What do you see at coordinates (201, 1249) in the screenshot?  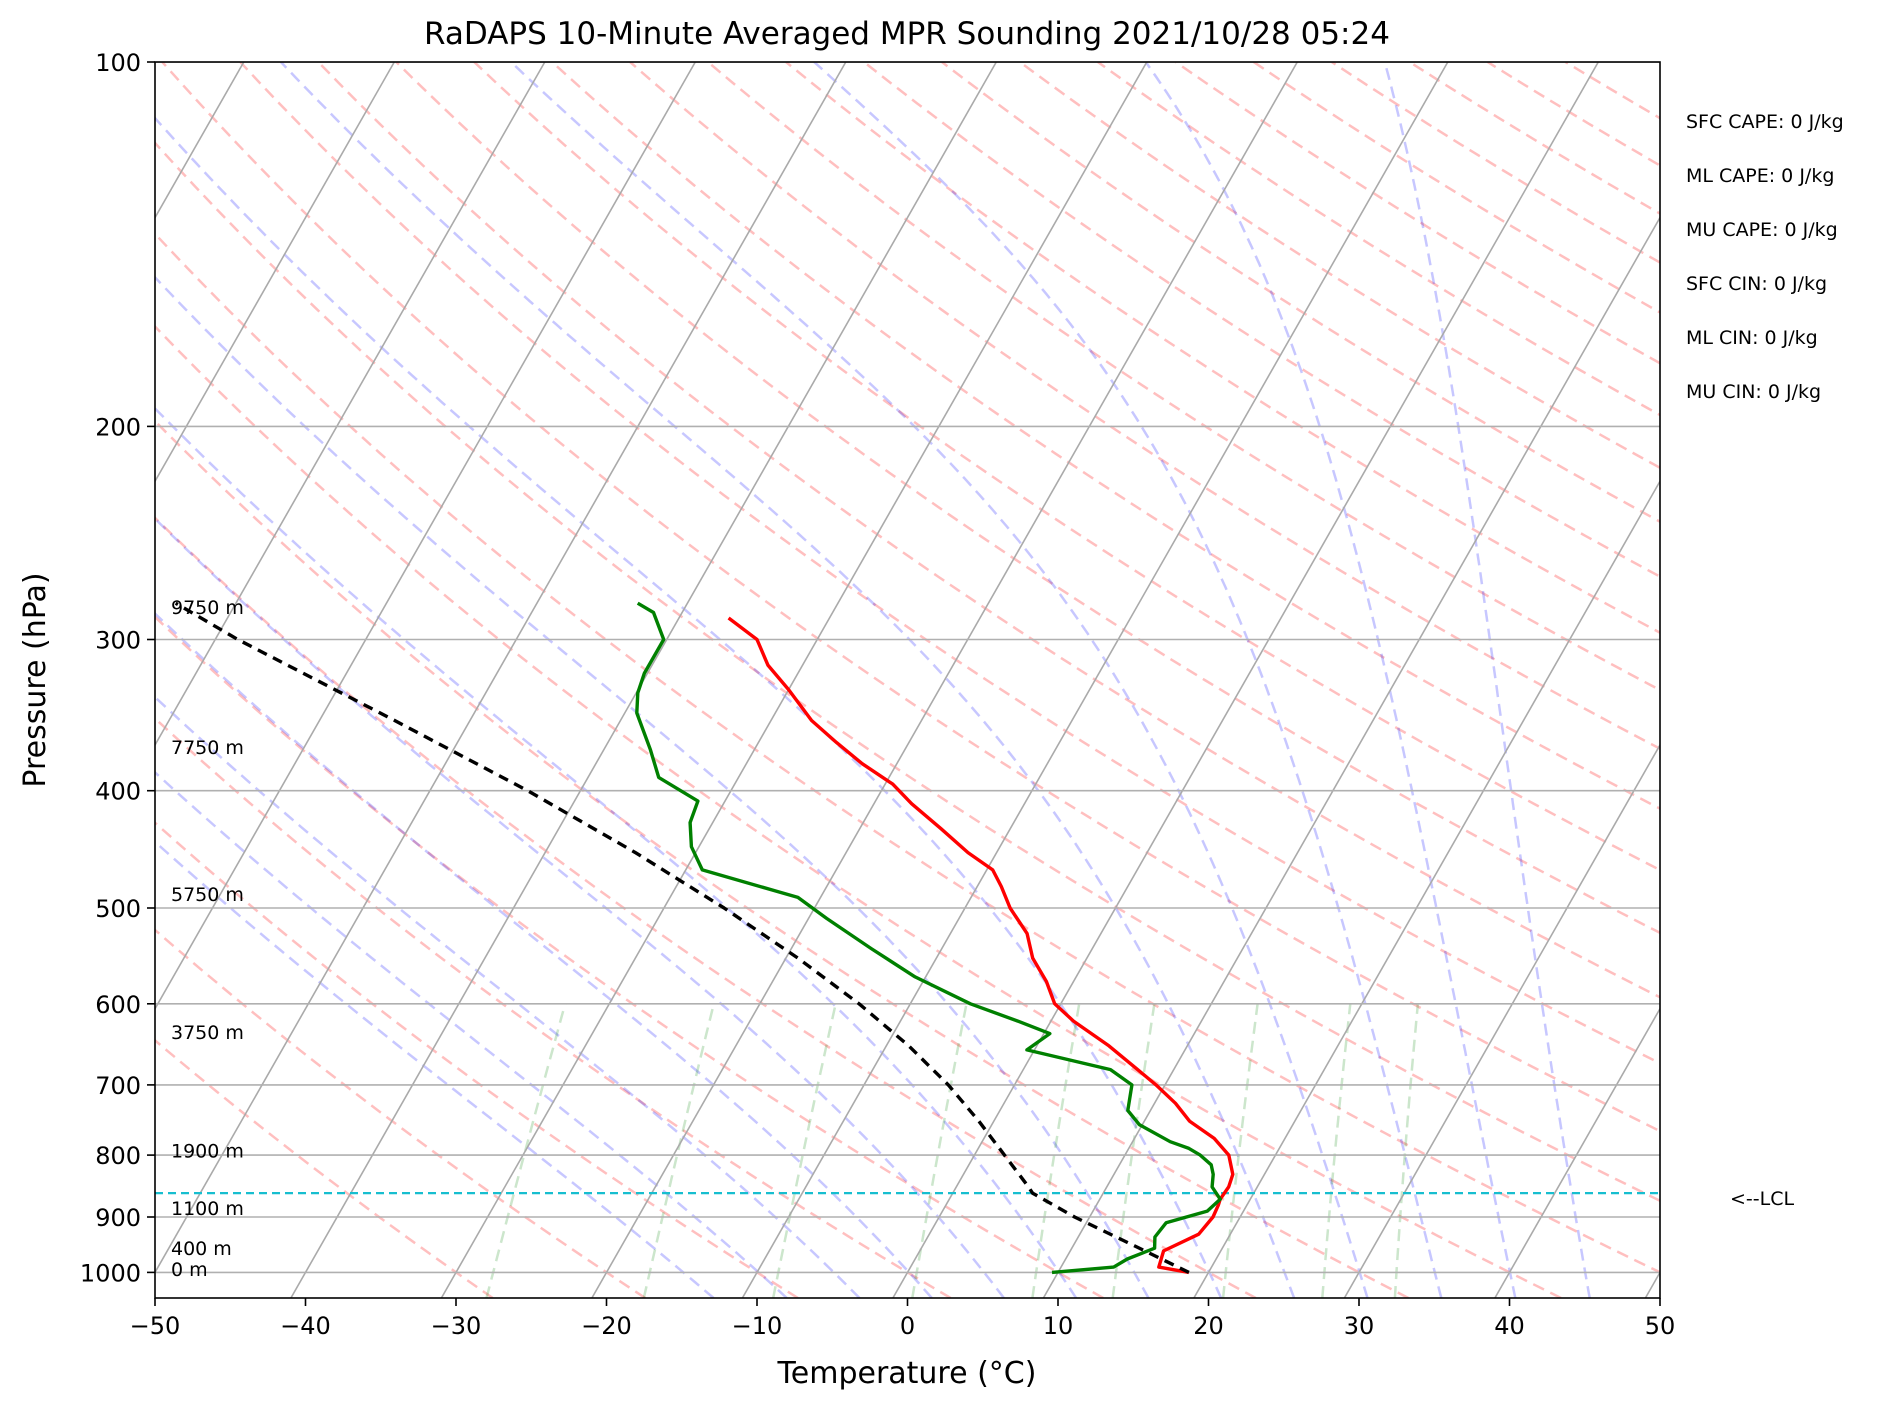 I see `height-label: 400 m` at bounding box center [201, 1249].